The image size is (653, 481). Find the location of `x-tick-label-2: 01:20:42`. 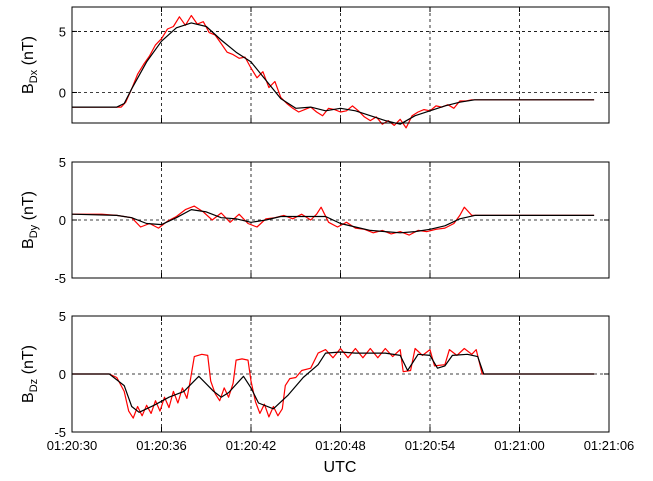

x-tick-label-2: 01:20:42 is located at coordinates (251, 445).